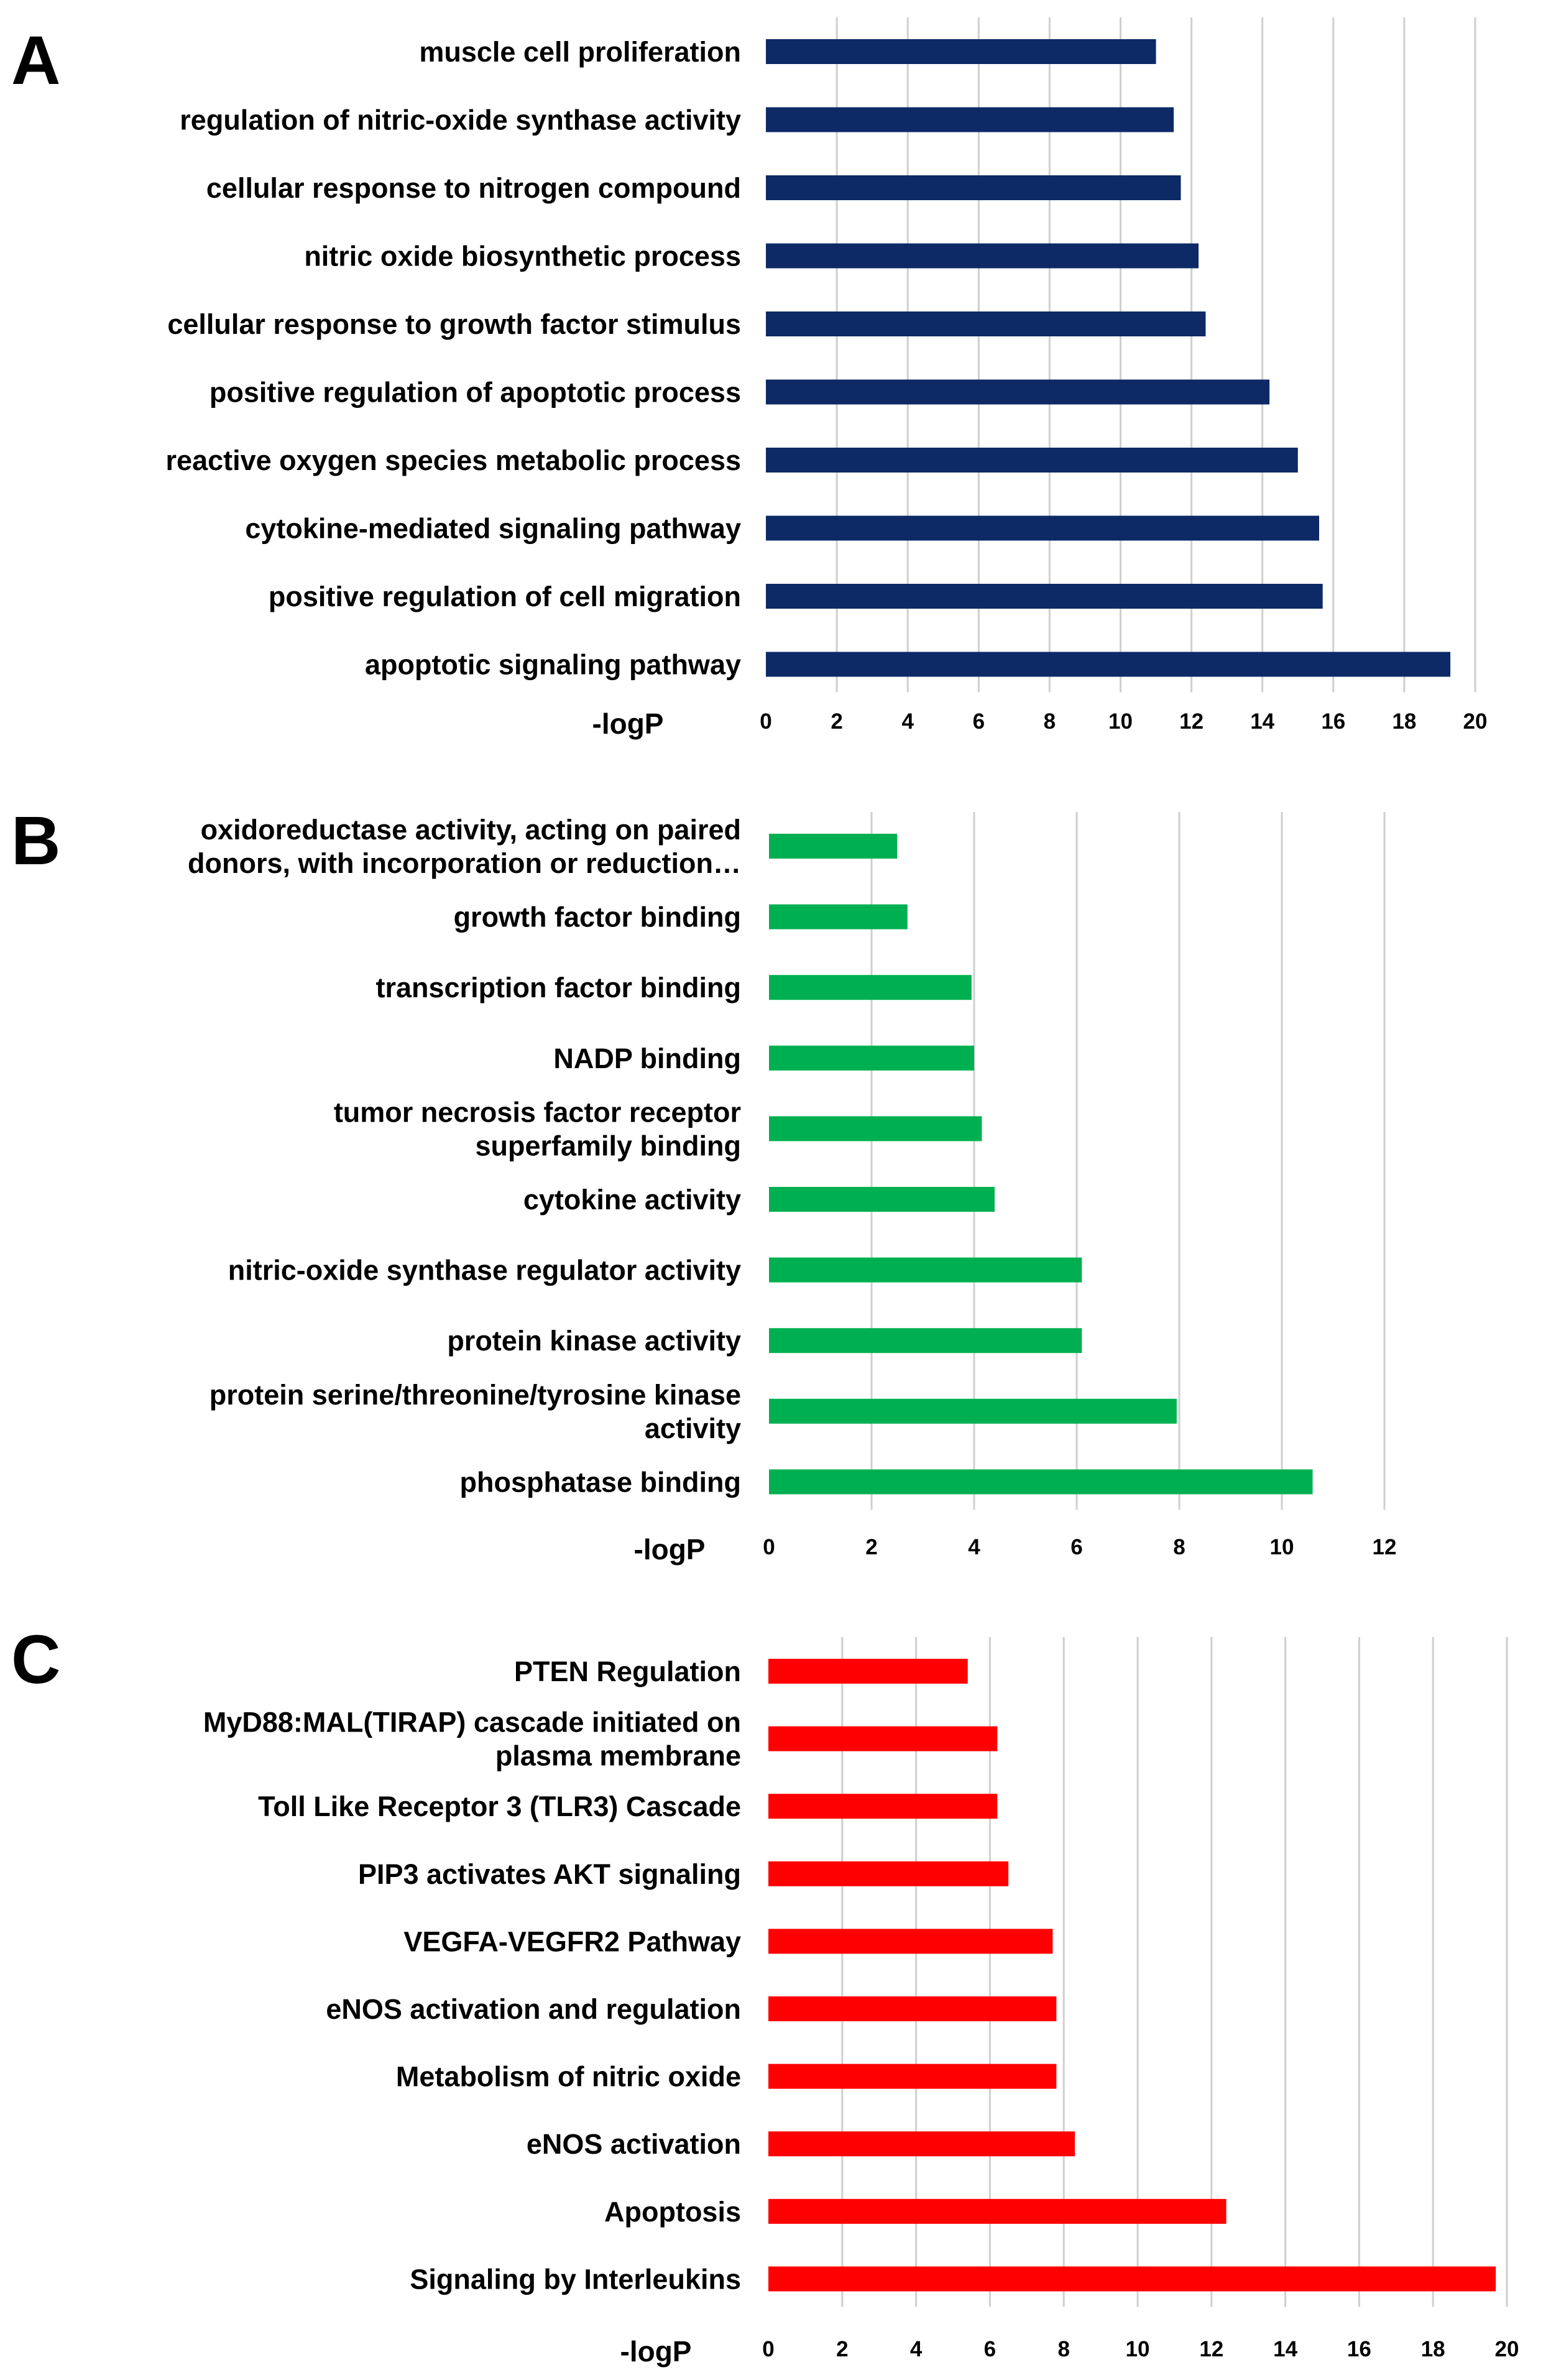  Describe the element at coordinates (522, 256) in the screenshot. I see `category-label: nitric oxide biosynthetic process` at that location.